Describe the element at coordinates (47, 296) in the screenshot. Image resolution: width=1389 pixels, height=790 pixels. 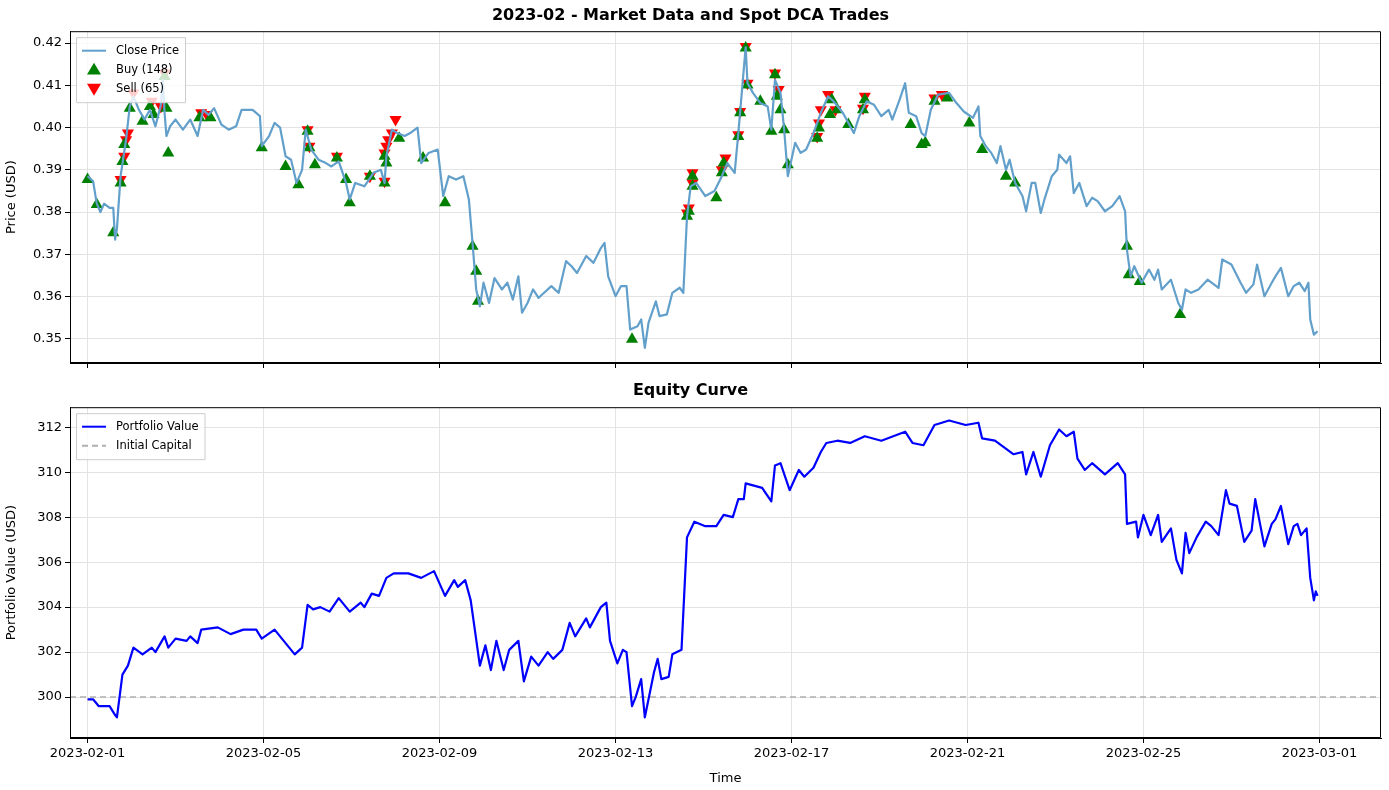
I see `y-tick-label: 0.36` at that location.